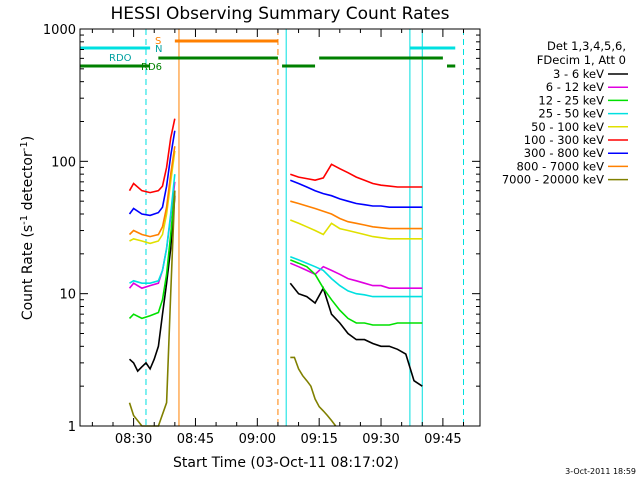 The height and width of the screenshot is (480, 640). What do you see at coordinates (567, 127) in the screenshot?
I see `legend-entry-label: 50 - 100 keV` at bounding box center [567, 127].